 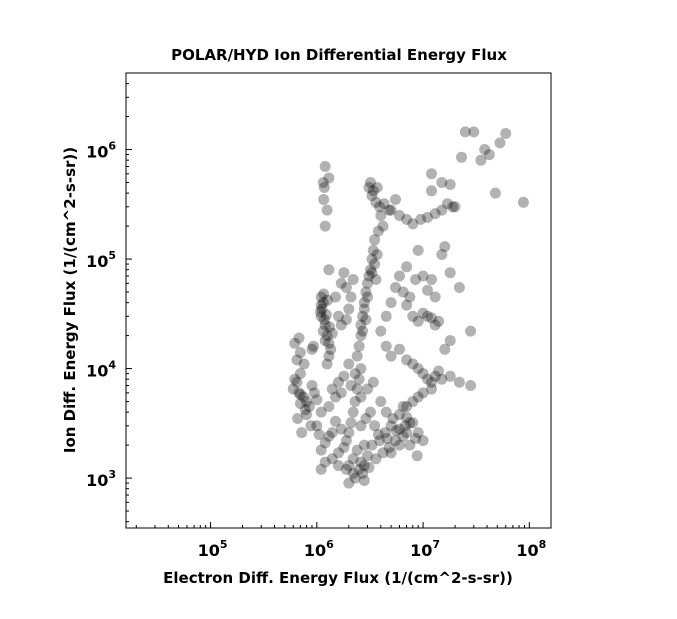 I want to click on x-tick-label: 10⁸, so click(x=531, y=549).